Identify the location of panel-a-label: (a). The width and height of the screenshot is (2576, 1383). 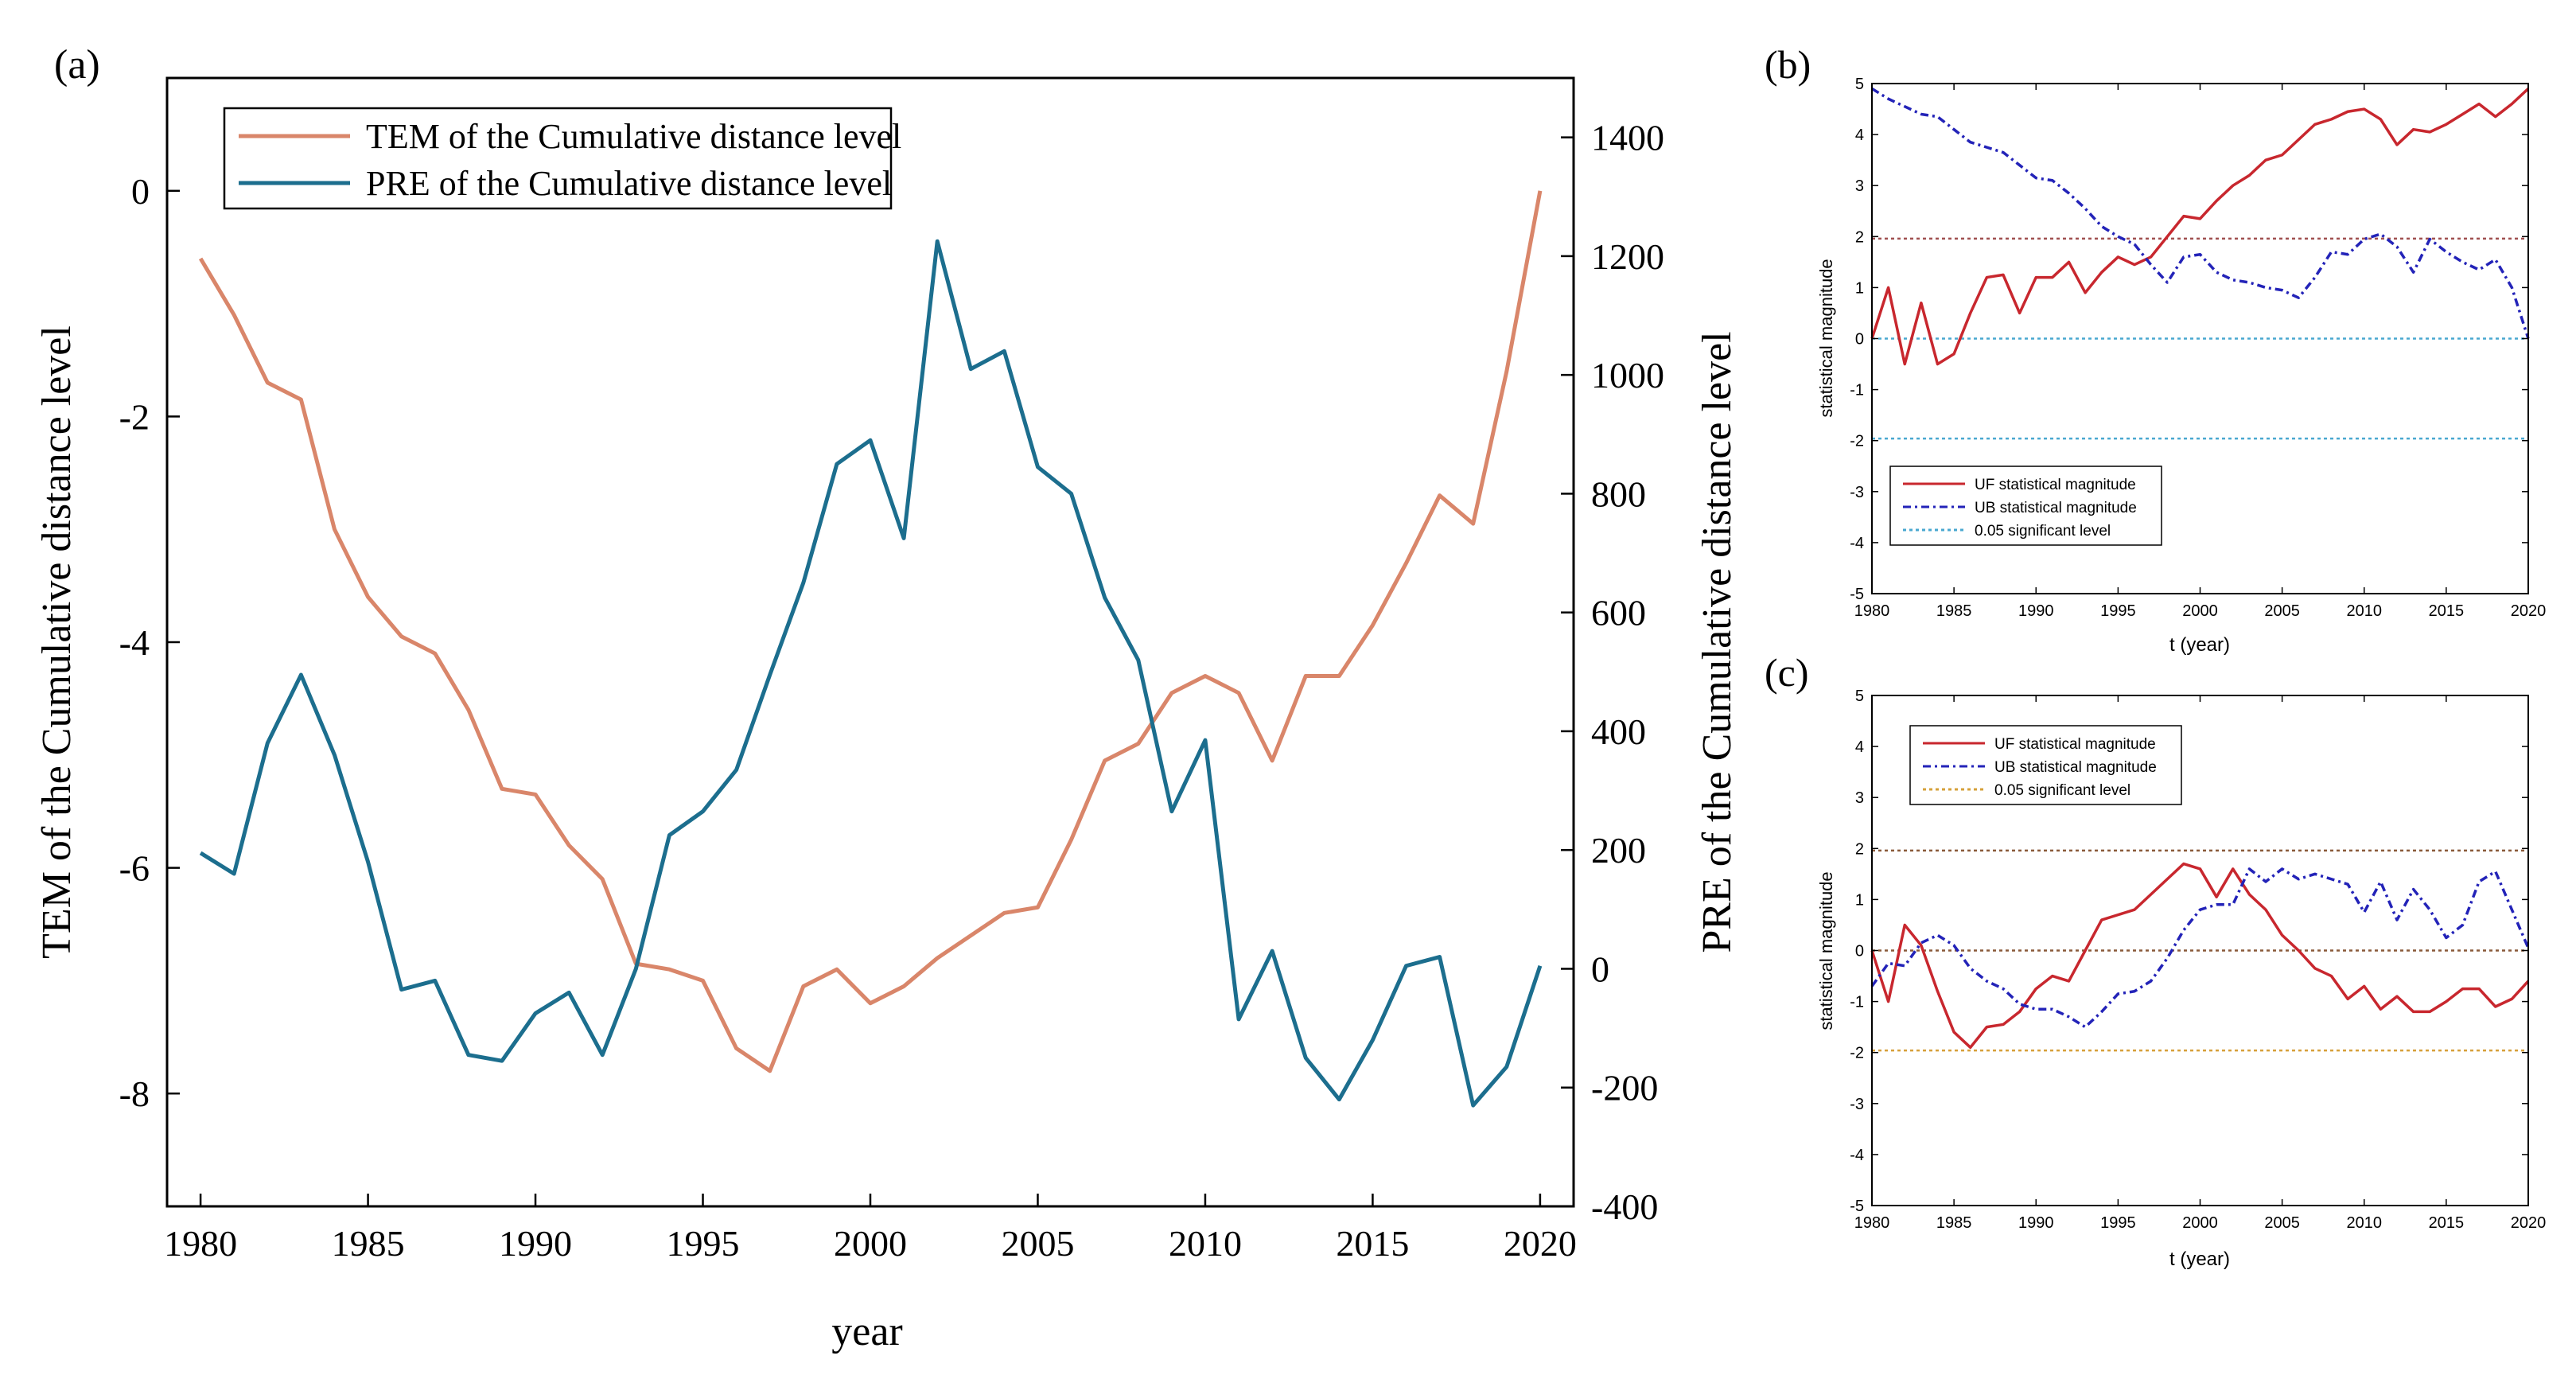
(77, 65).